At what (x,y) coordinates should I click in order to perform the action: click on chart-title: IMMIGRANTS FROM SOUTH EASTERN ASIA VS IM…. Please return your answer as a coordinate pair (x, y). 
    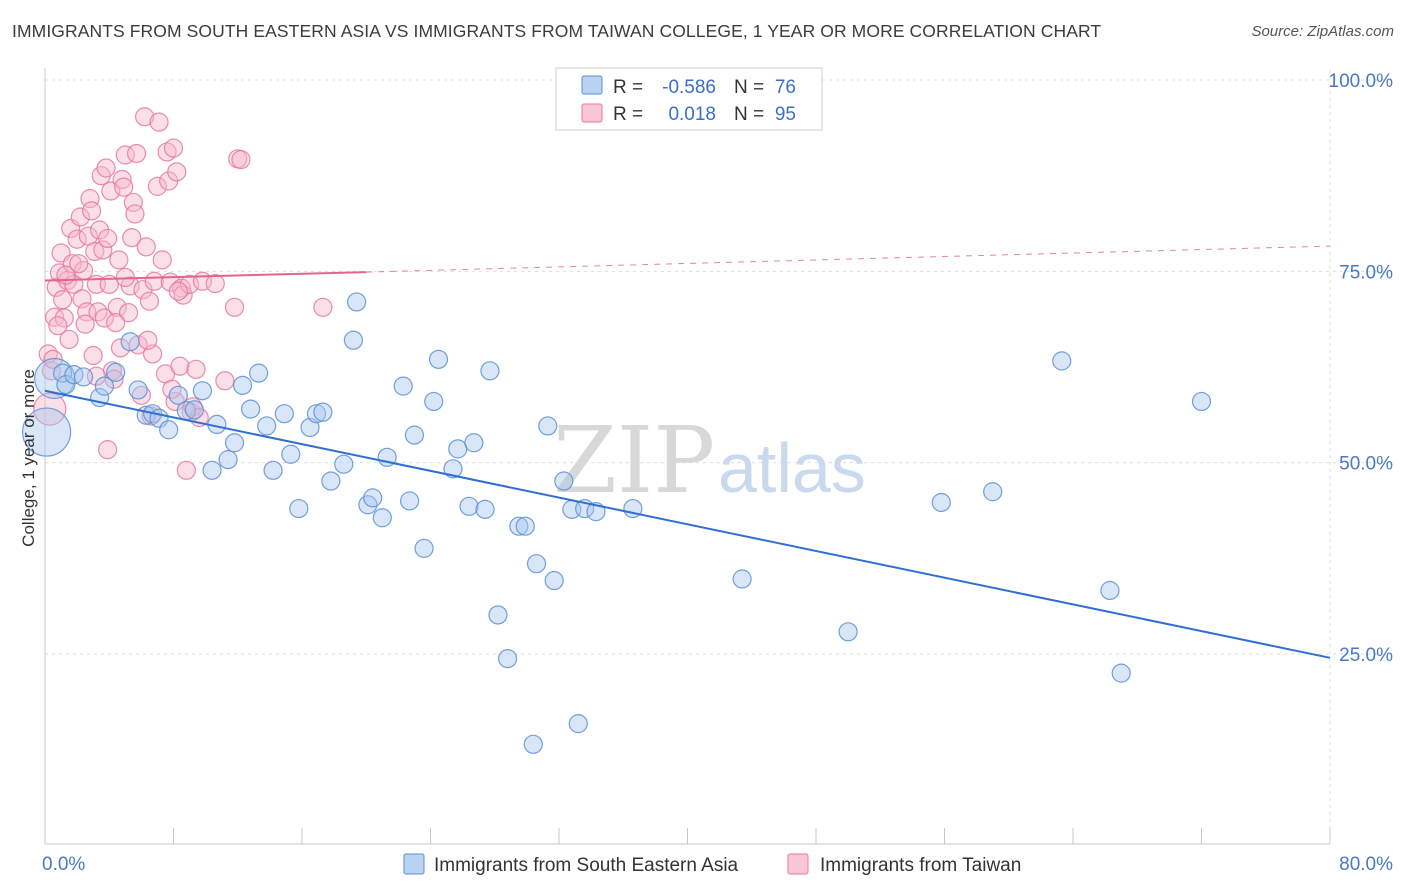
    Looking at the image, I should click on (557, 31).